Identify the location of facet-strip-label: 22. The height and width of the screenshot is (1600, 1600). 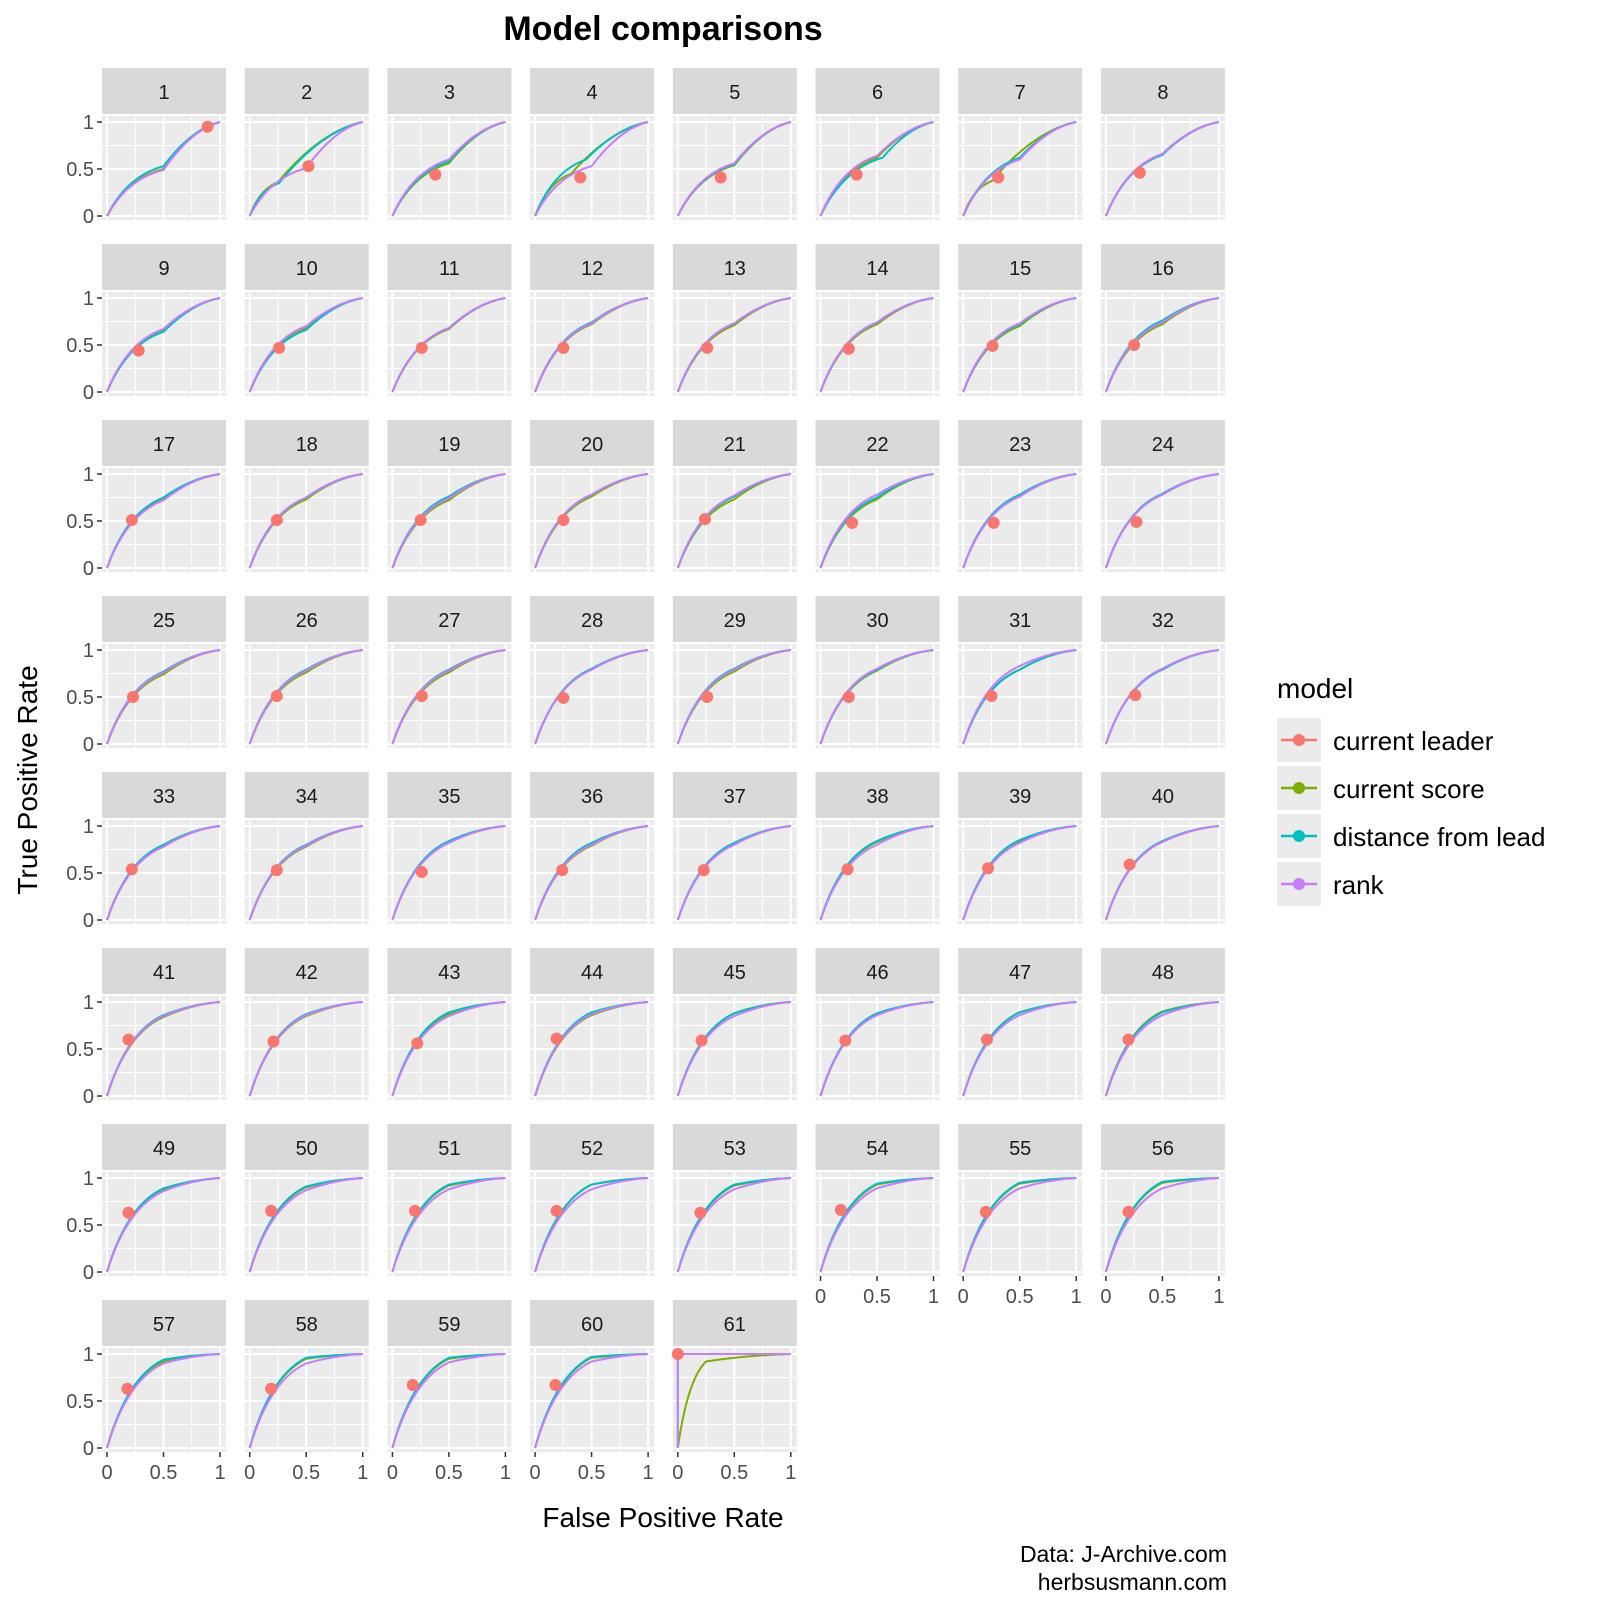
(877, 445).